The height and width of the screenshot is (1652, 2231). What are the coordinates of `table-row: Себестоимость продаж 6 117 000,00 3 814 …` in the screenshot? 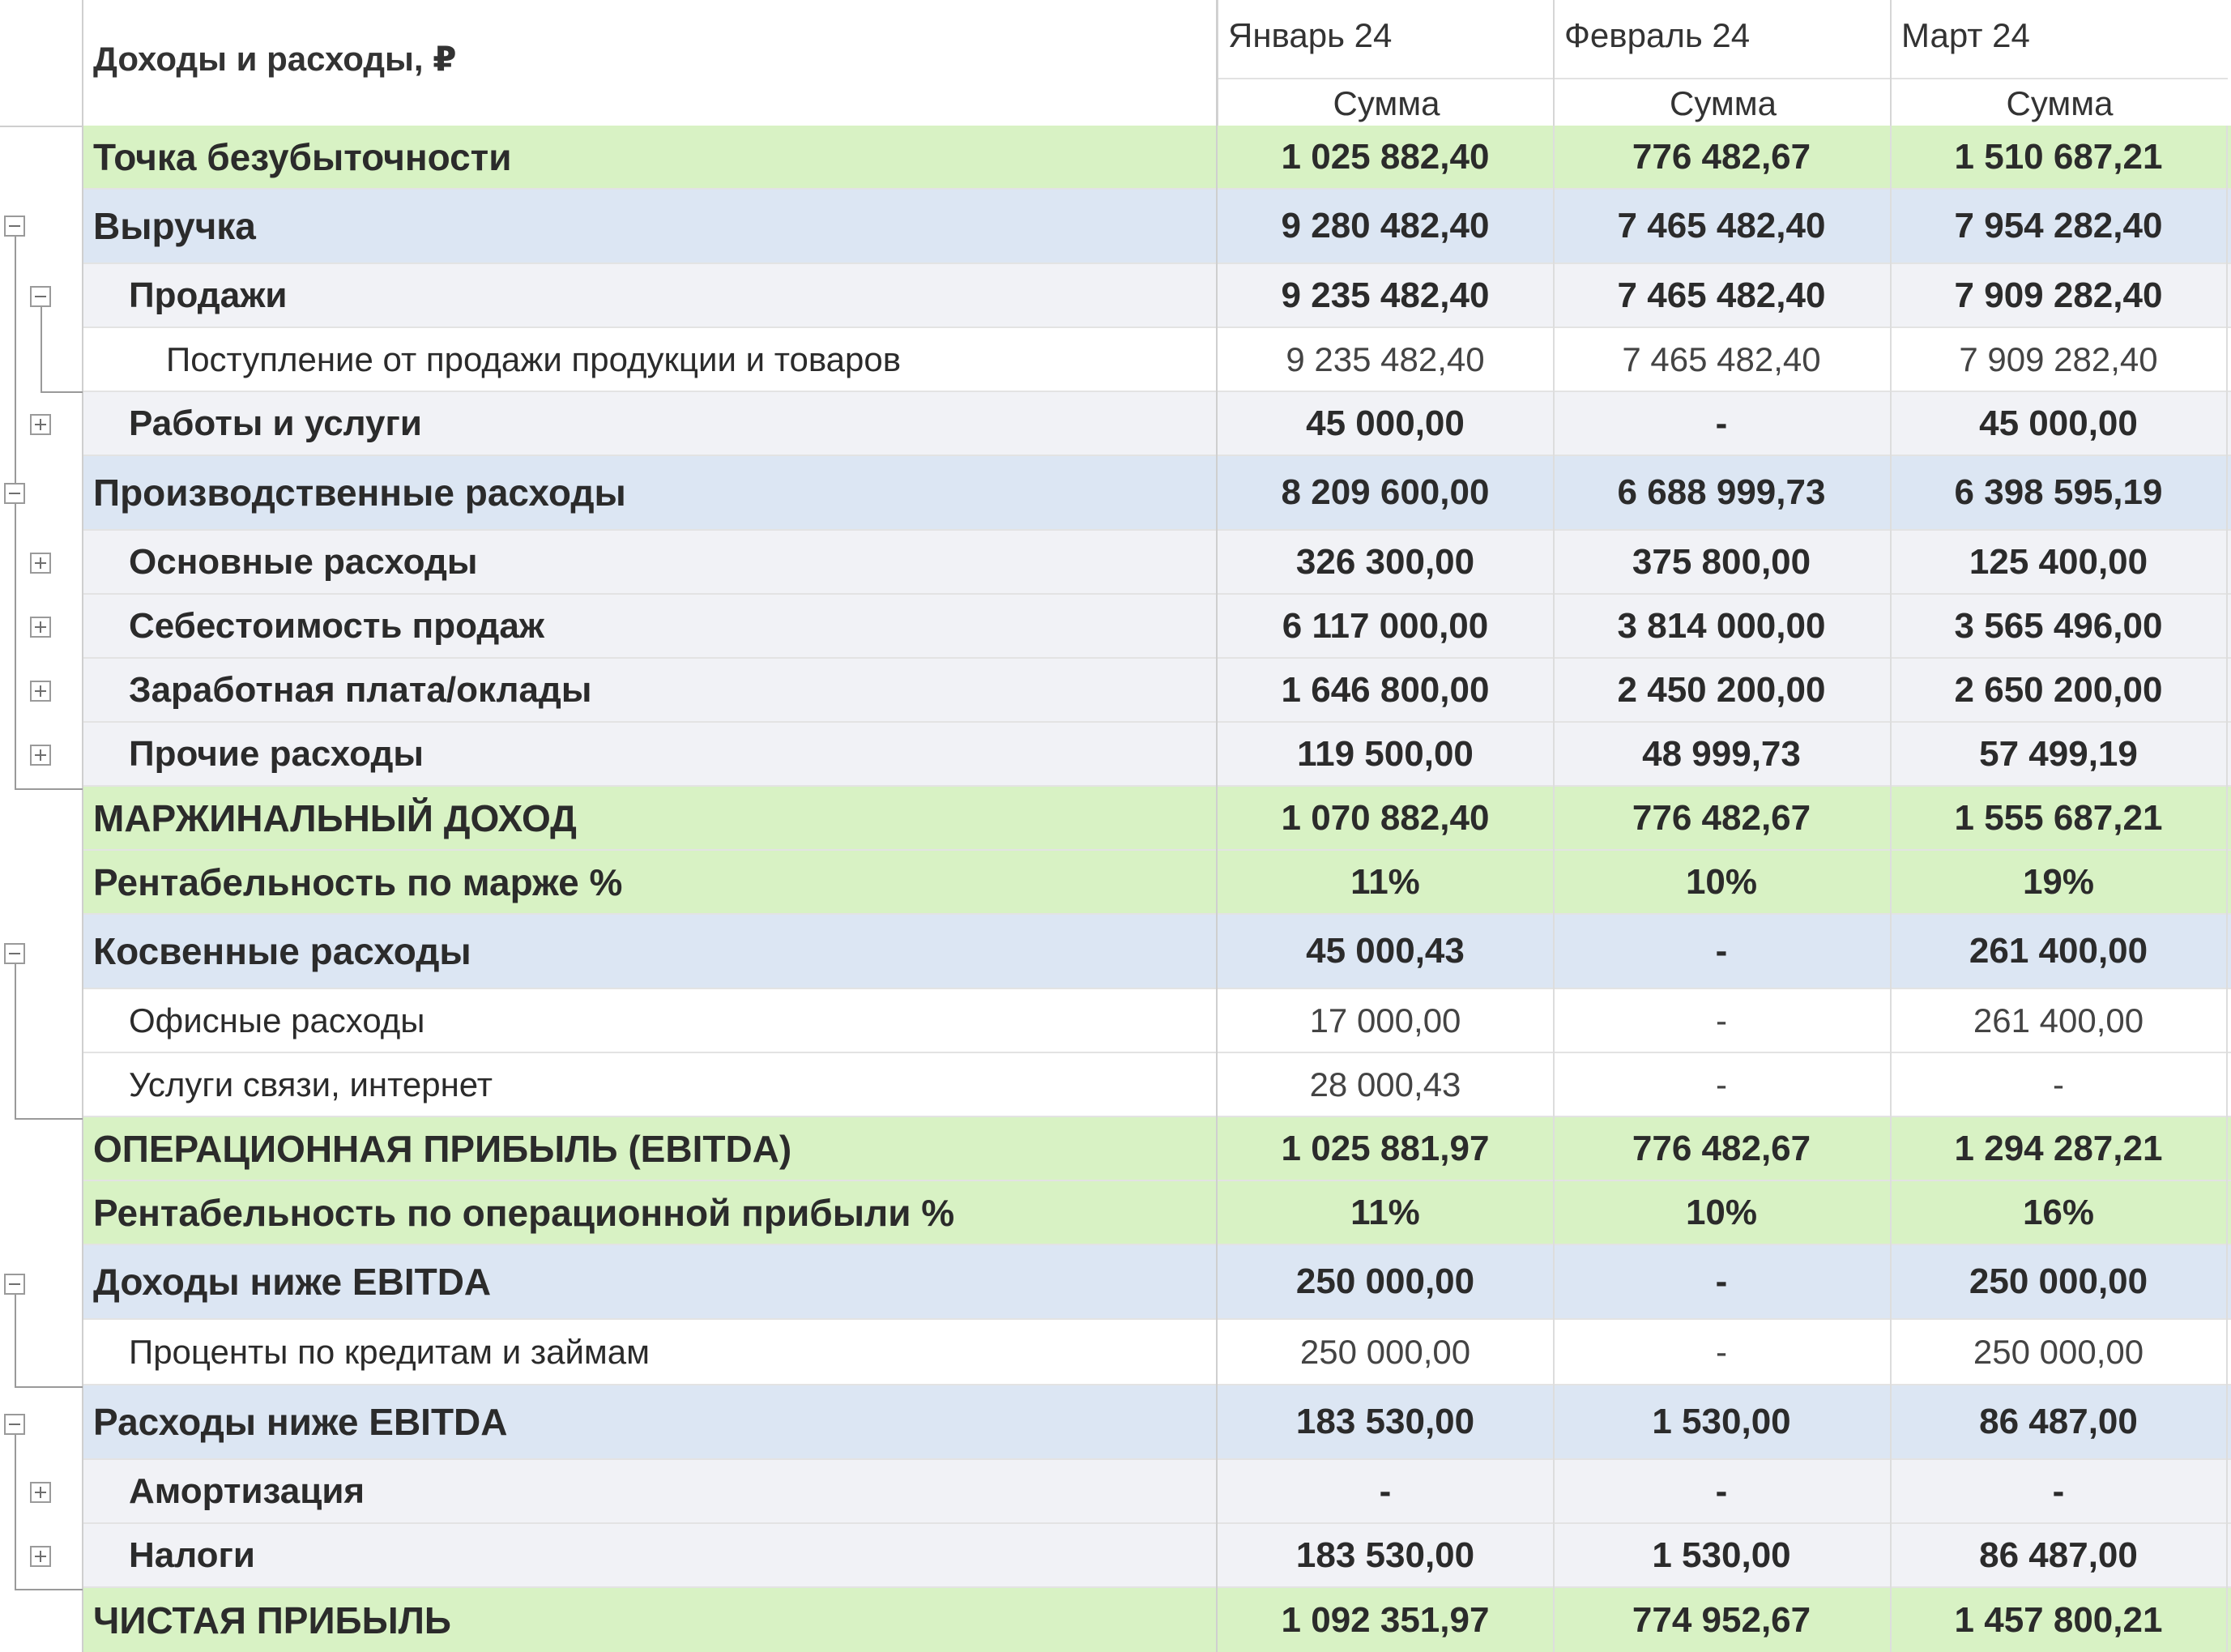 It's located at (1157, 627).